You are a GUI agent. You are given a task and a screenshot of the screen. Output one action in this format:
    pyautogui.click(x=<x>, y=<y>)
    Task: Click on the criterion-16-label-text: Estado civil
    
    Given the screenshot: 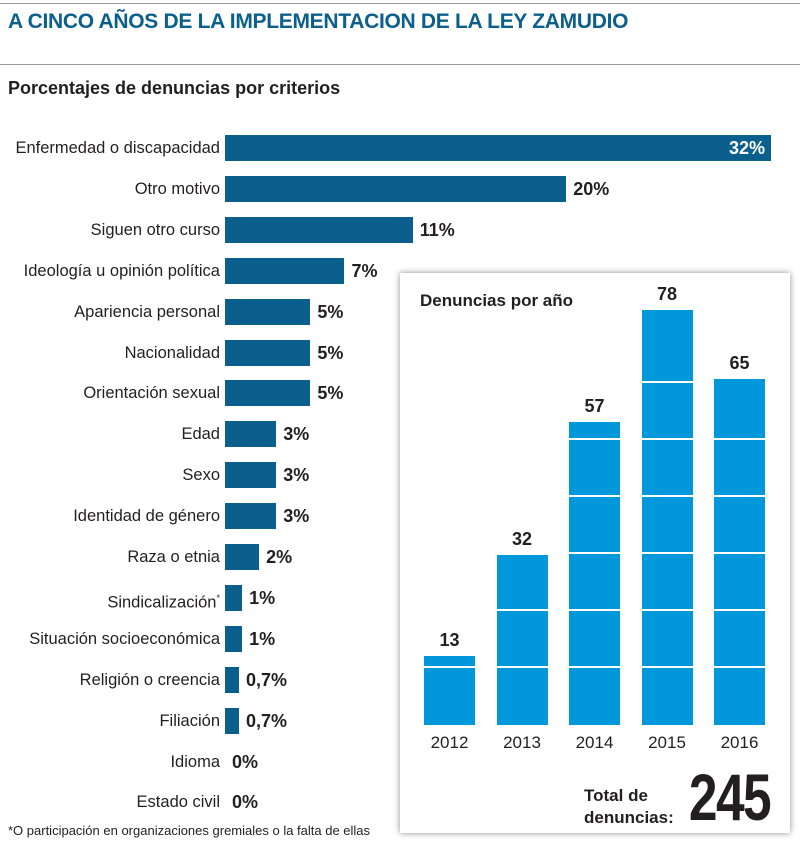 What is the action you would take?
    pyautogui.click(x=178, y=802)
    